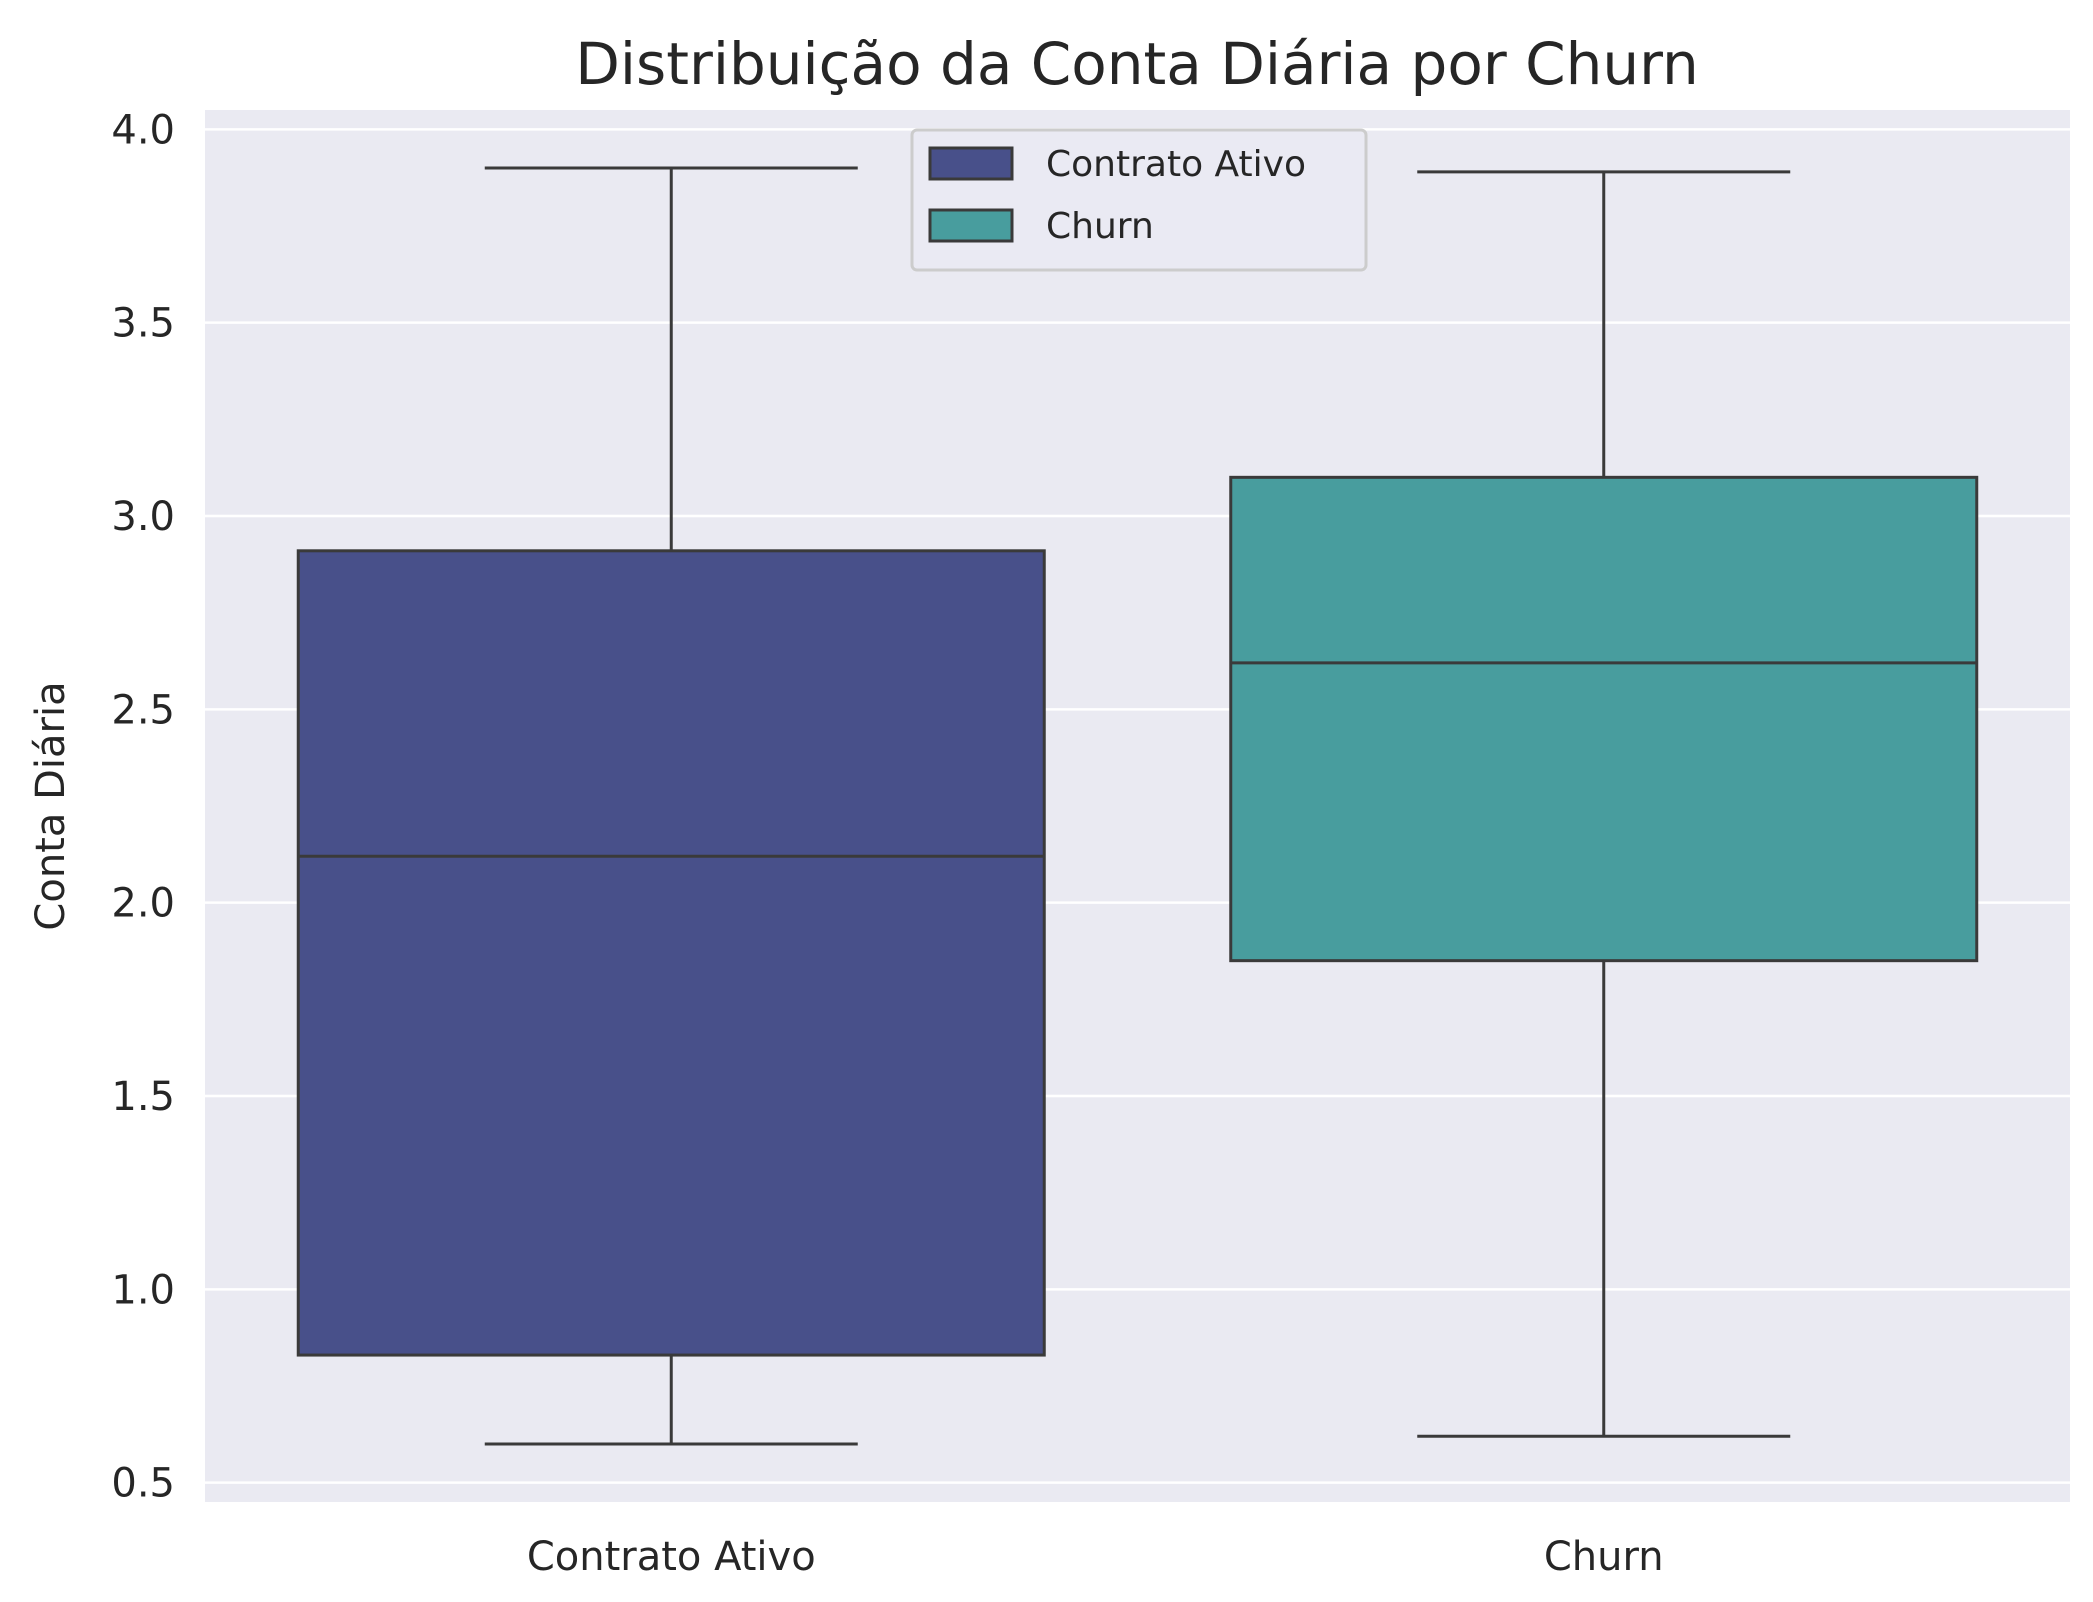 This screenshot has width=2093, height=1602. Describe the element at coordinates (1136, 64) in the screenshot. I see `chart-title: Distribuição da Conta Diária por Churn` at that location.